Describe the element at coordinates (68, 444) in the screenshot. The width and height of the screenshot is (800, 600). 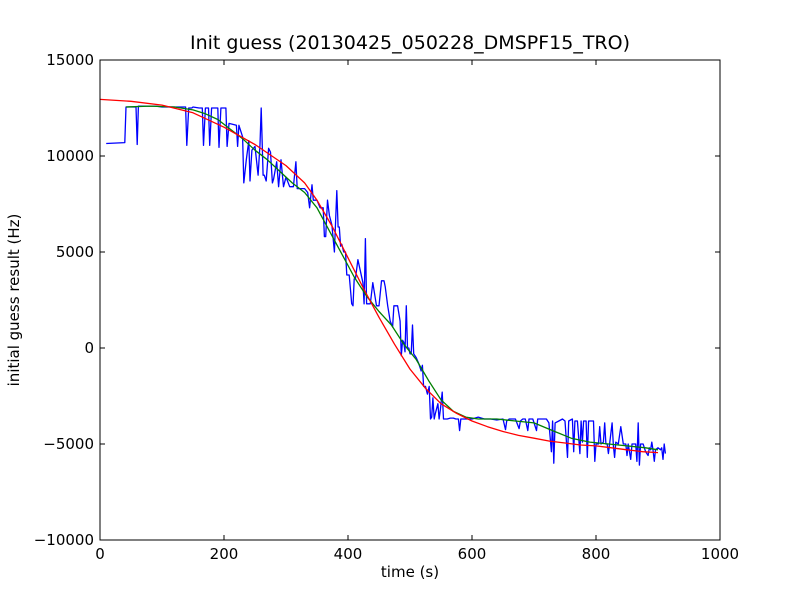
I see `y-tick-label: −5000` at that location.